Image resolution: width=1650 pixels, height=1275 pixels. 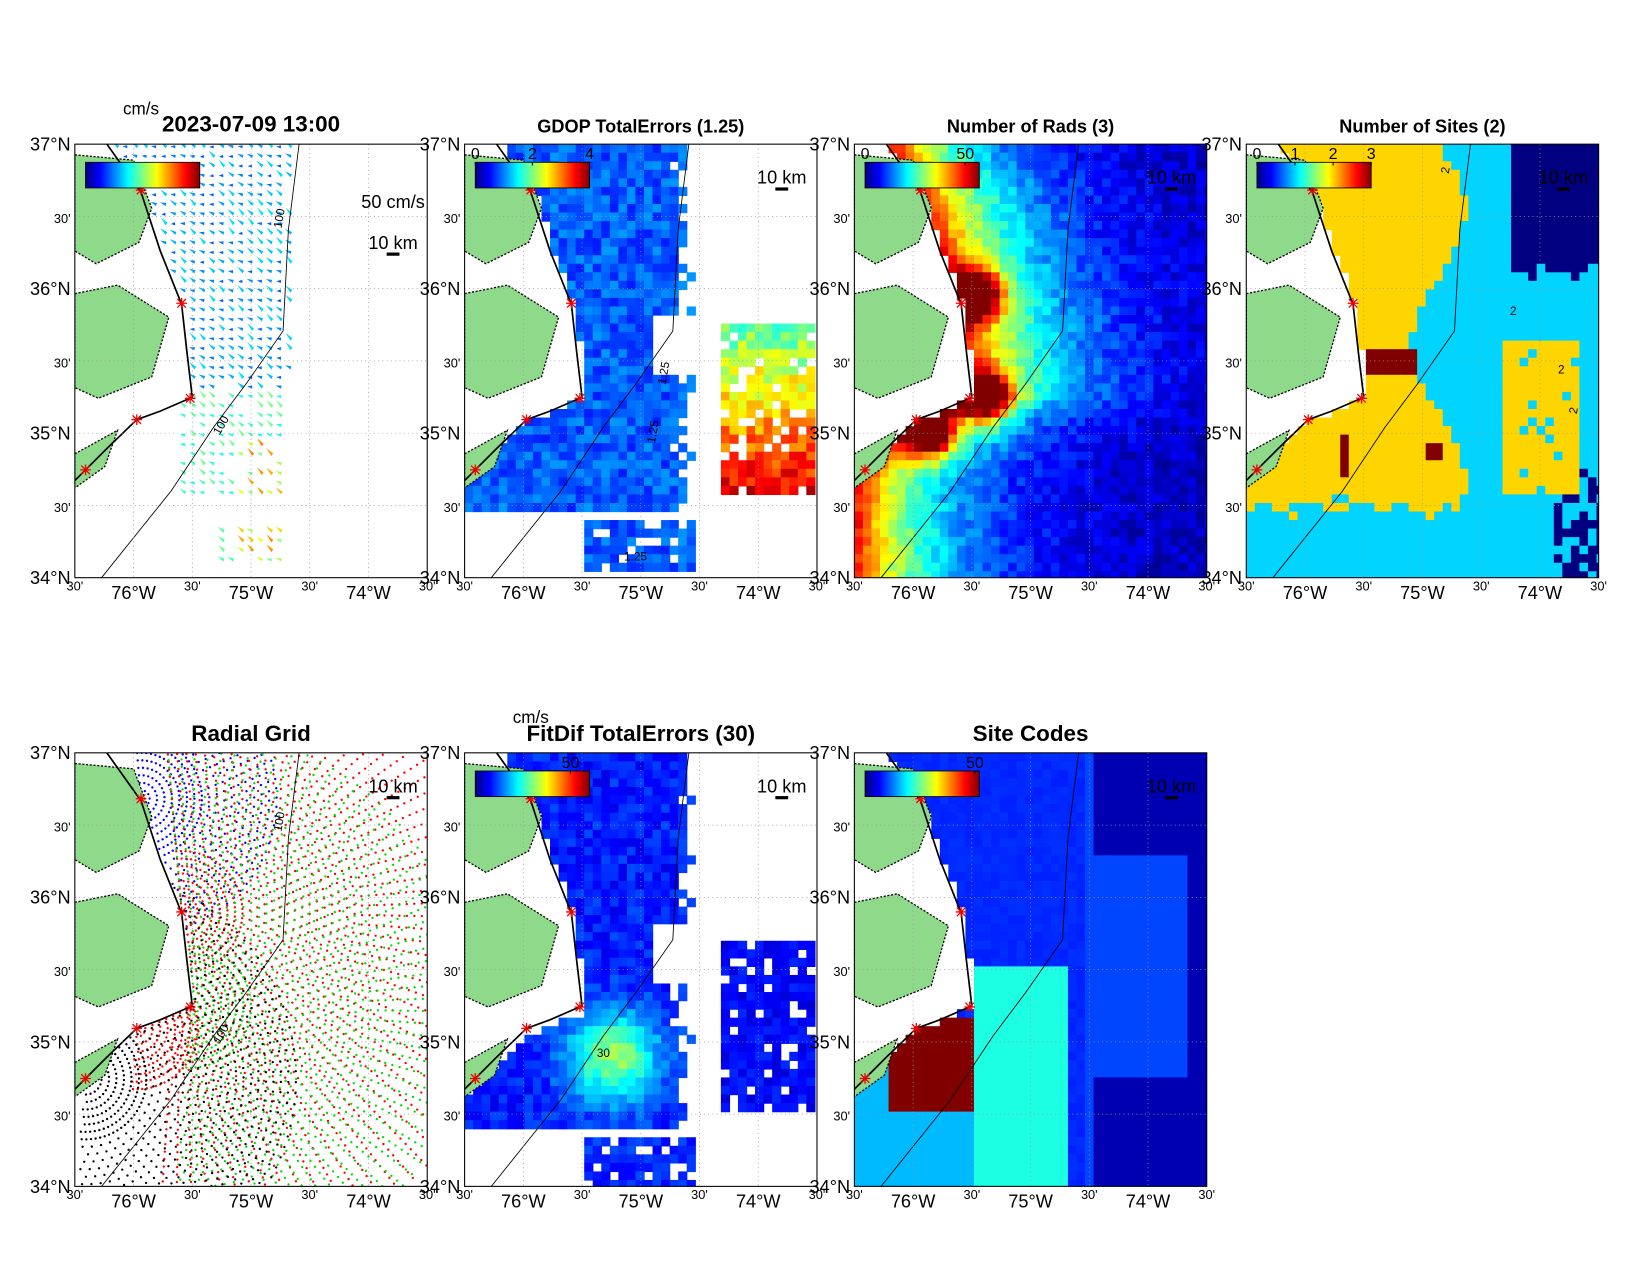 I want to click on lat-label: 34°N, so click(x=830, y=578).